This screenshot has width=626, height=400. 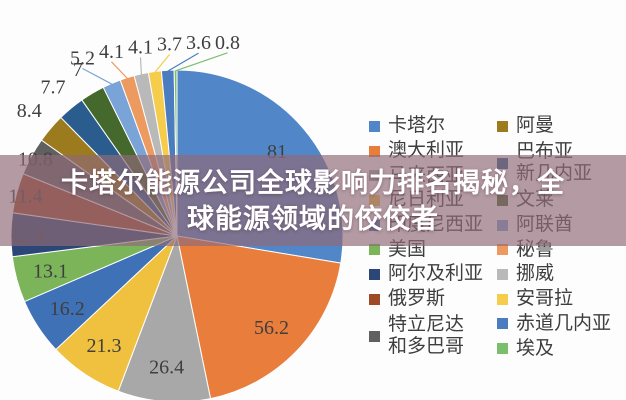 I want to click on pie-value-label: 3.6, so click(x=198, y=43).